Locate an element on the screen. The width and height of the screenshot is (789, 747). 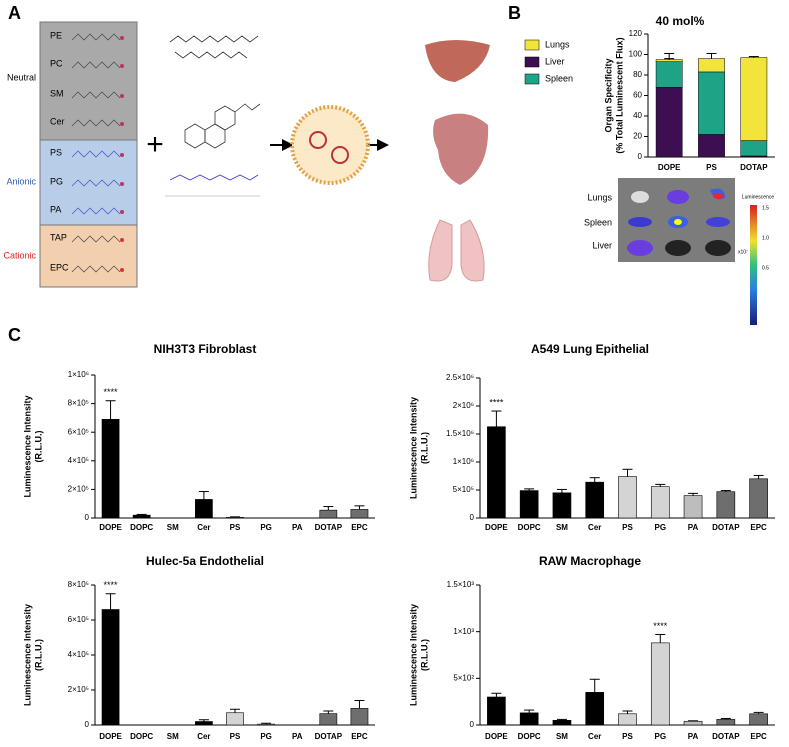
significance: **** is located at coordinates (111, 392).